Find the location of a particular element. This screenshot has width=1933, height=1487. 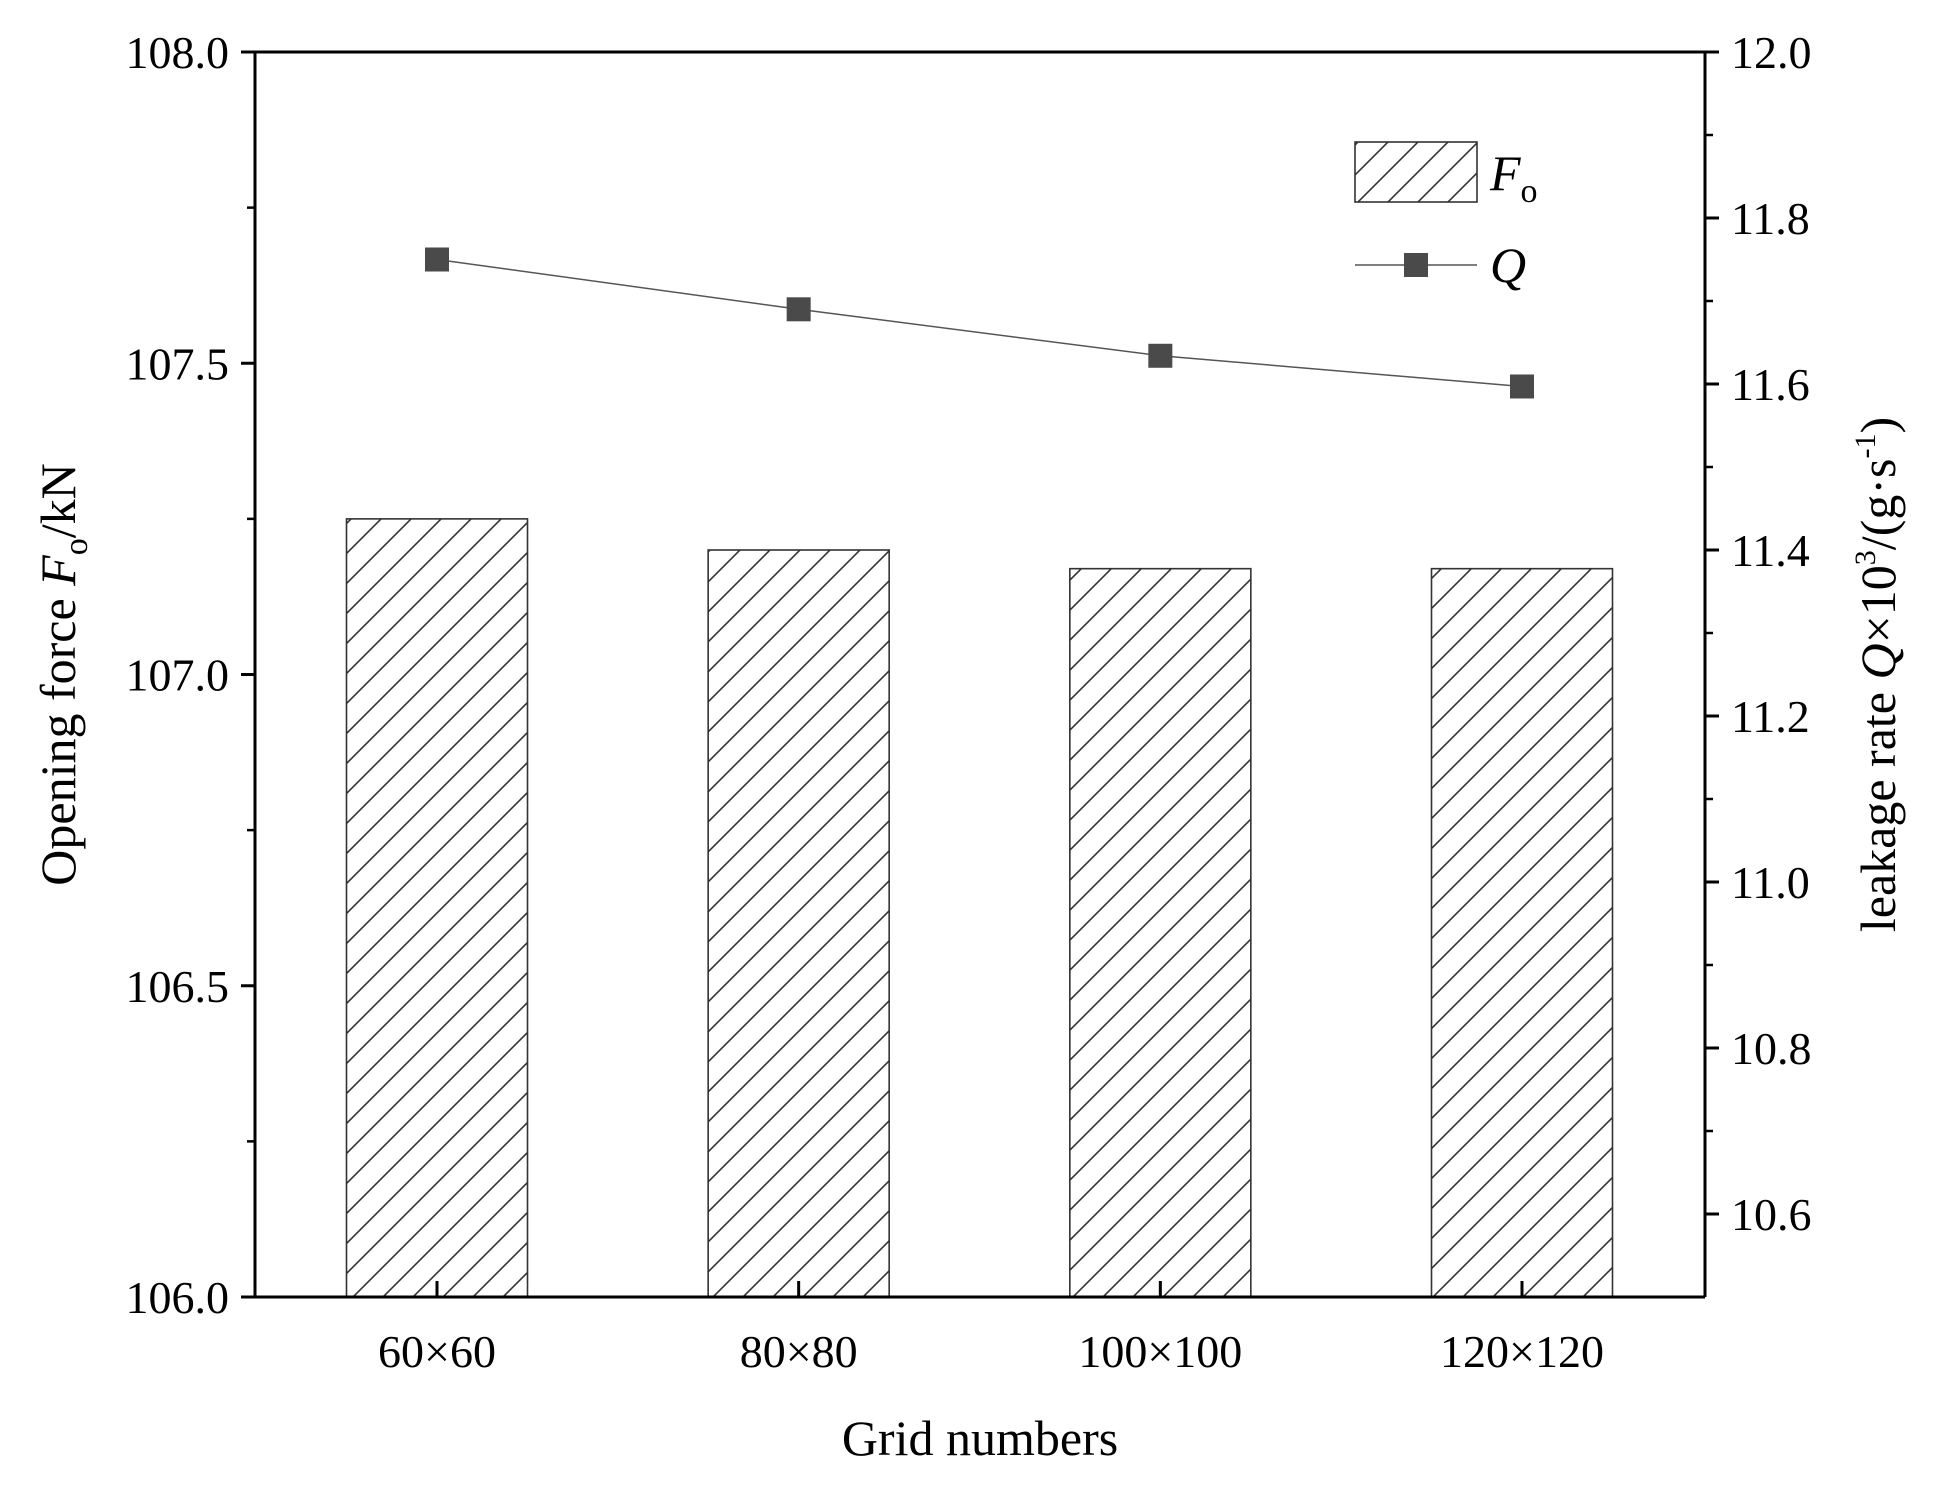

line-series is located at coordinates (979, 323).